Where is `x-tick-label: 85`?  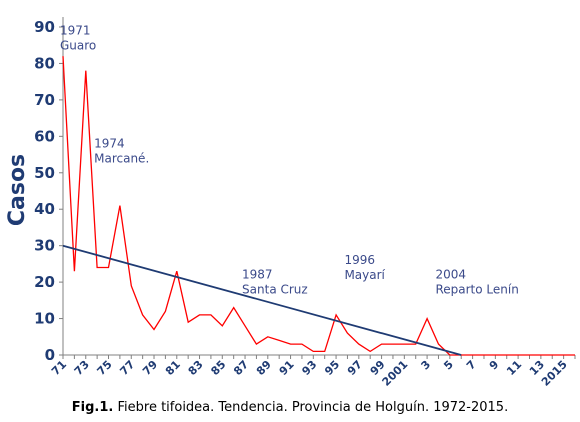 x-tick-label: 85 is located at coordinates (218, 368).